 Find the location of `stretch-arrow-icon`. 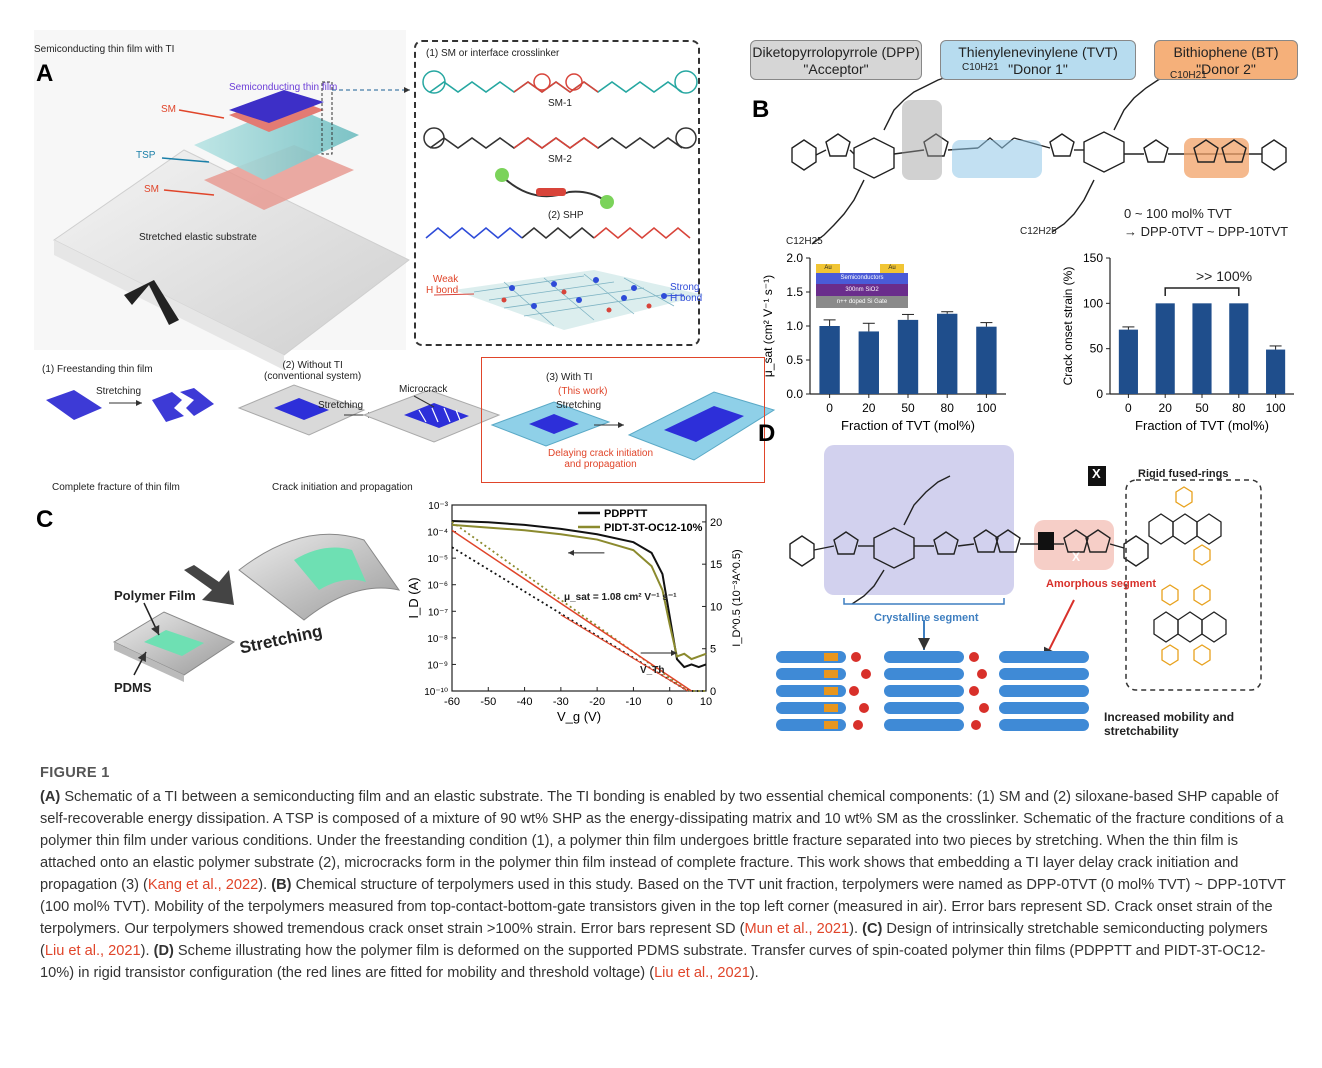

stretch-arrow-icon is located at coordinates (151, 302).